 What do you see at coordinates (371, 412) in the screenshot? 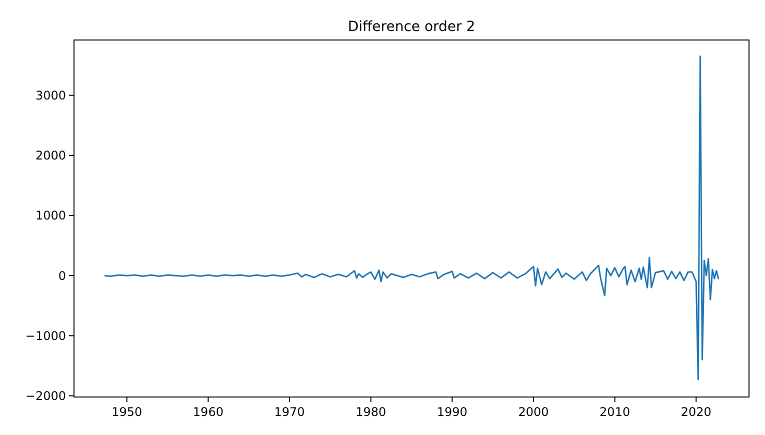
I see `x-tick-label: 1980` at bounding box center [371, 412].